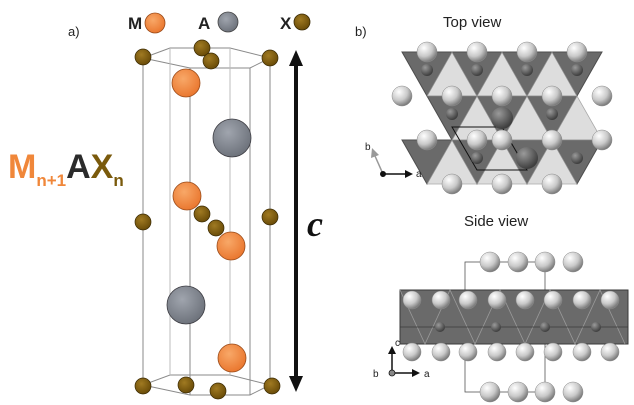  I want to click on side-axis-a-label: a, so click(427, 374).